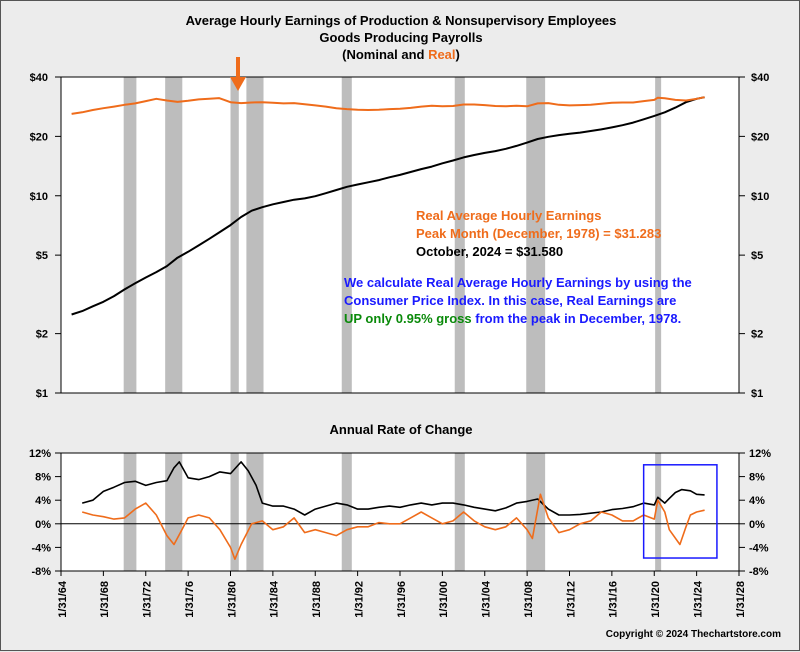  I want to click on bottom-series-line-real, so click(393, 526).